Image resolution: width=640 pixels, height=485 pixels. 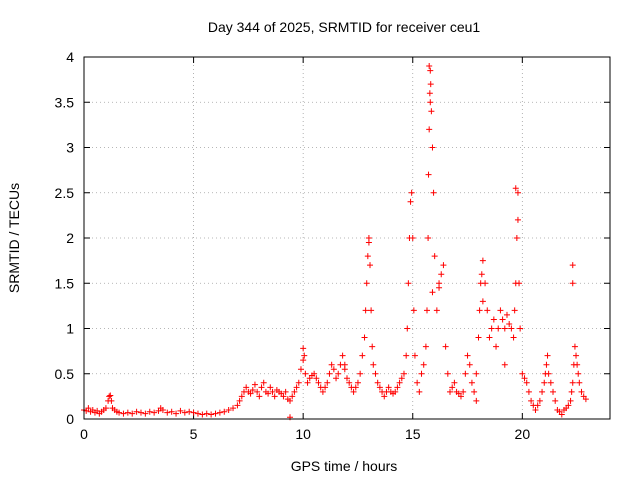 I want to click on y-tick-label: 2, so click(x=70, y=238).